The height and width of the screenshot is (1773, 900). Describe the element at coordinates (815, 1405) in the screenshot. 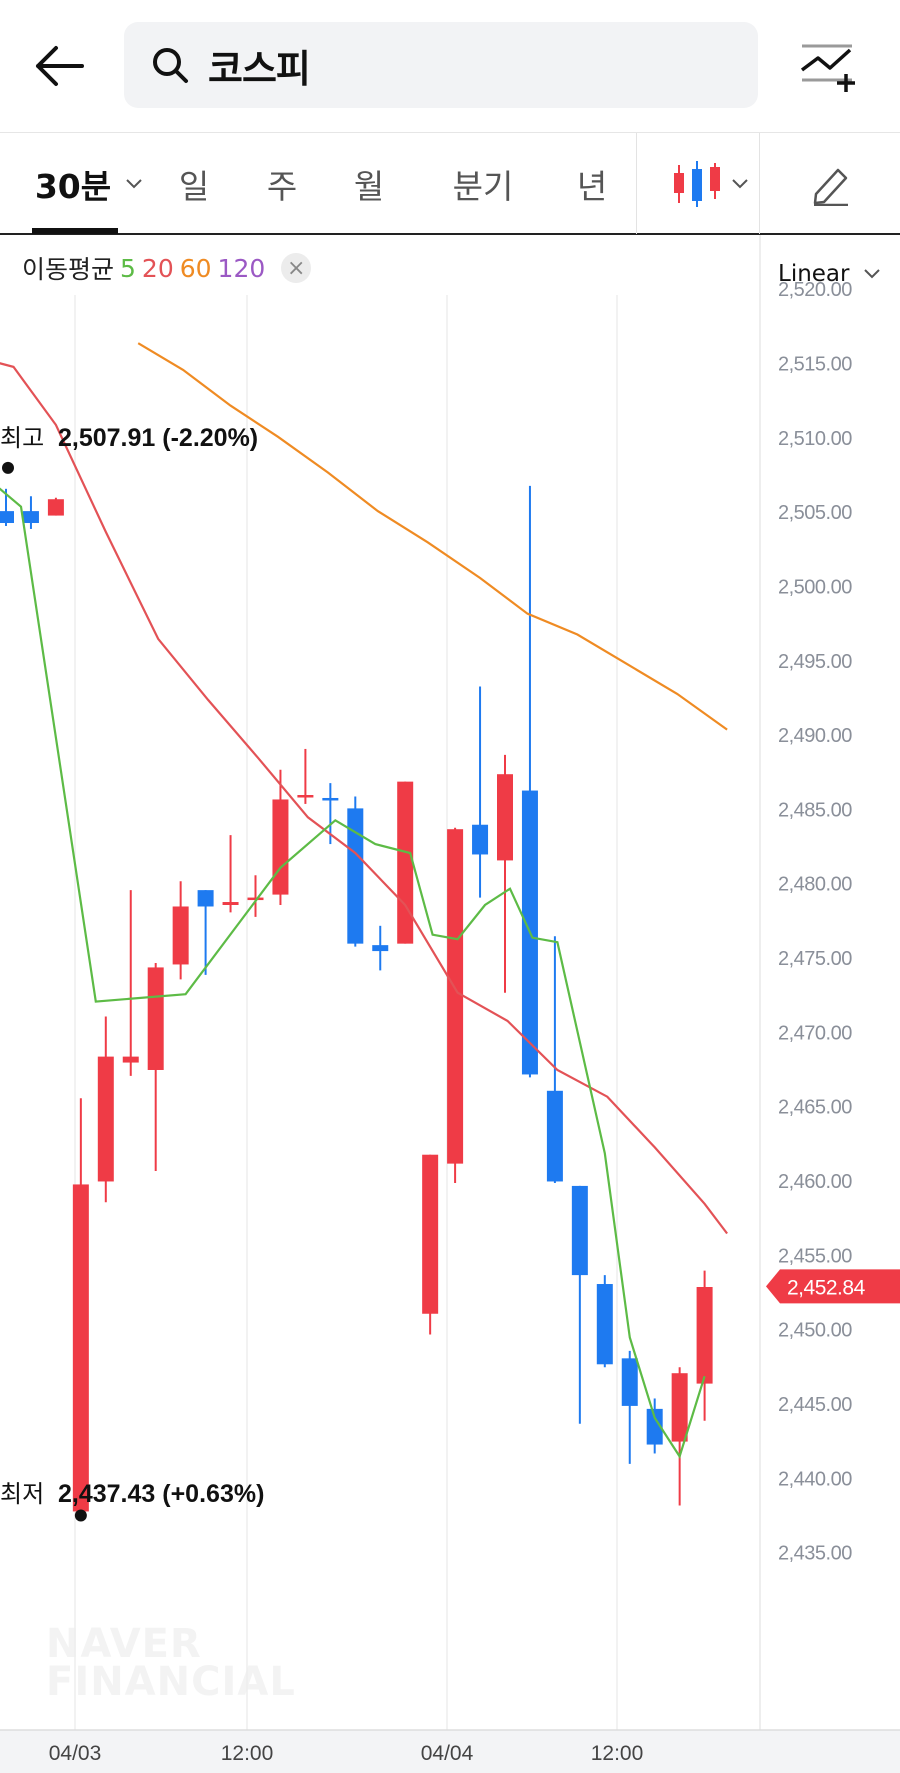

I see `y-tick-label: 2,445.00` at that location.